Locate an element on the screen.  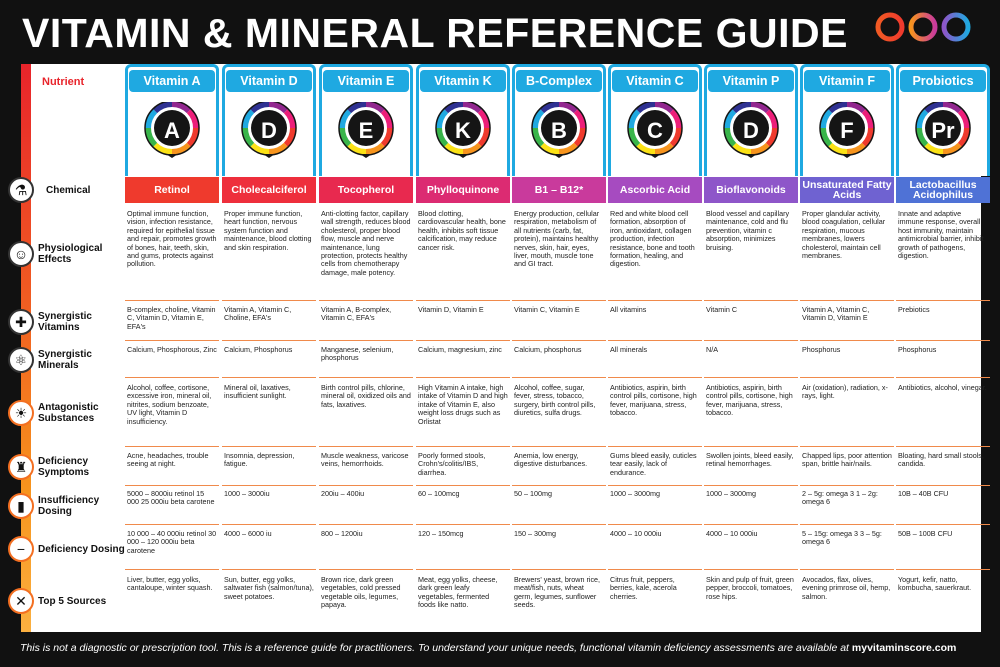
table-cell: Vitamin A, B-complex, Vitamin C, EFA's is located at coordinates (356, 314).